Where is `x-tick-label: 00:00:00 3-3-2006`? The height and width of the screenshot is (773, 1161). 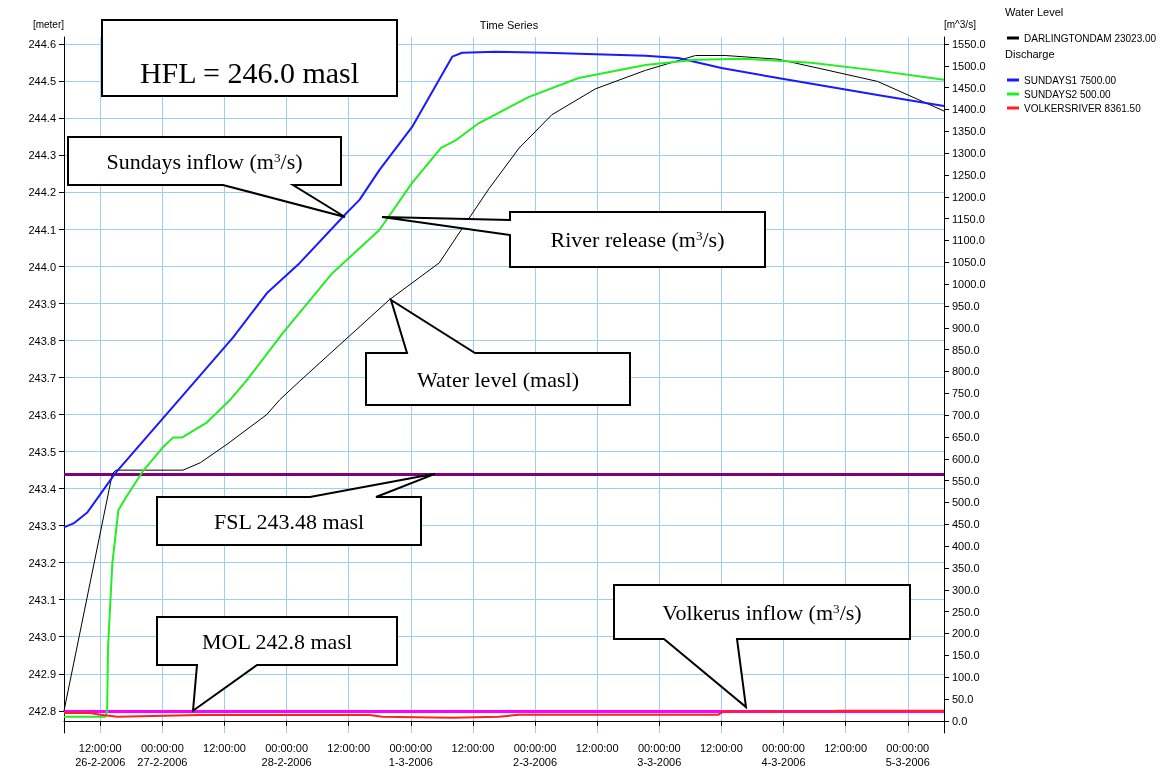
x-tick-label: 00:00:00 3-3-2006 is located at coordinates (659, 755).